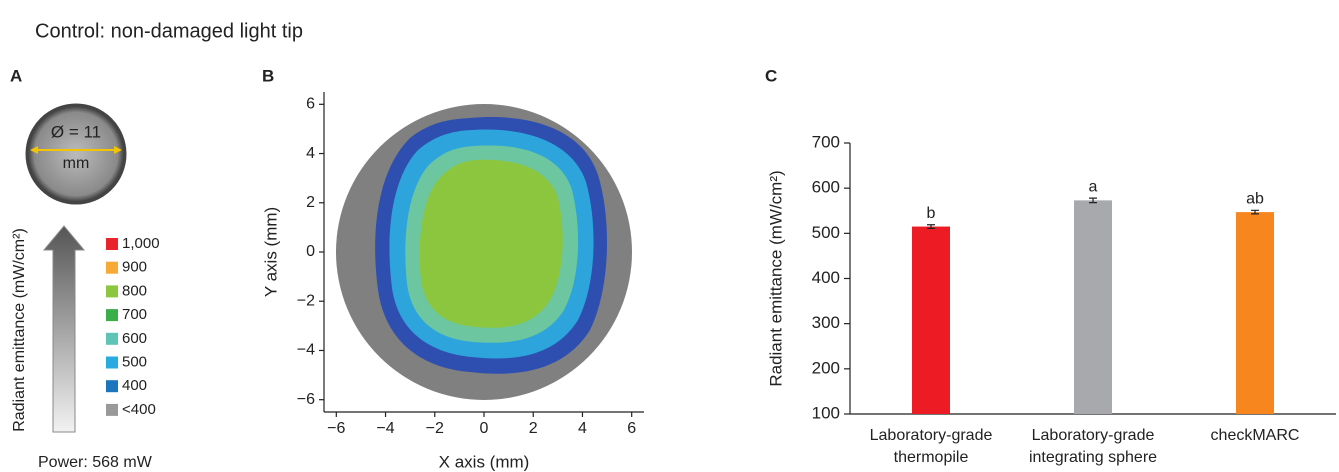  Describe the element at coordinates (582, 428) in the screenshot. I see `x-tick-label: 4` at that location.